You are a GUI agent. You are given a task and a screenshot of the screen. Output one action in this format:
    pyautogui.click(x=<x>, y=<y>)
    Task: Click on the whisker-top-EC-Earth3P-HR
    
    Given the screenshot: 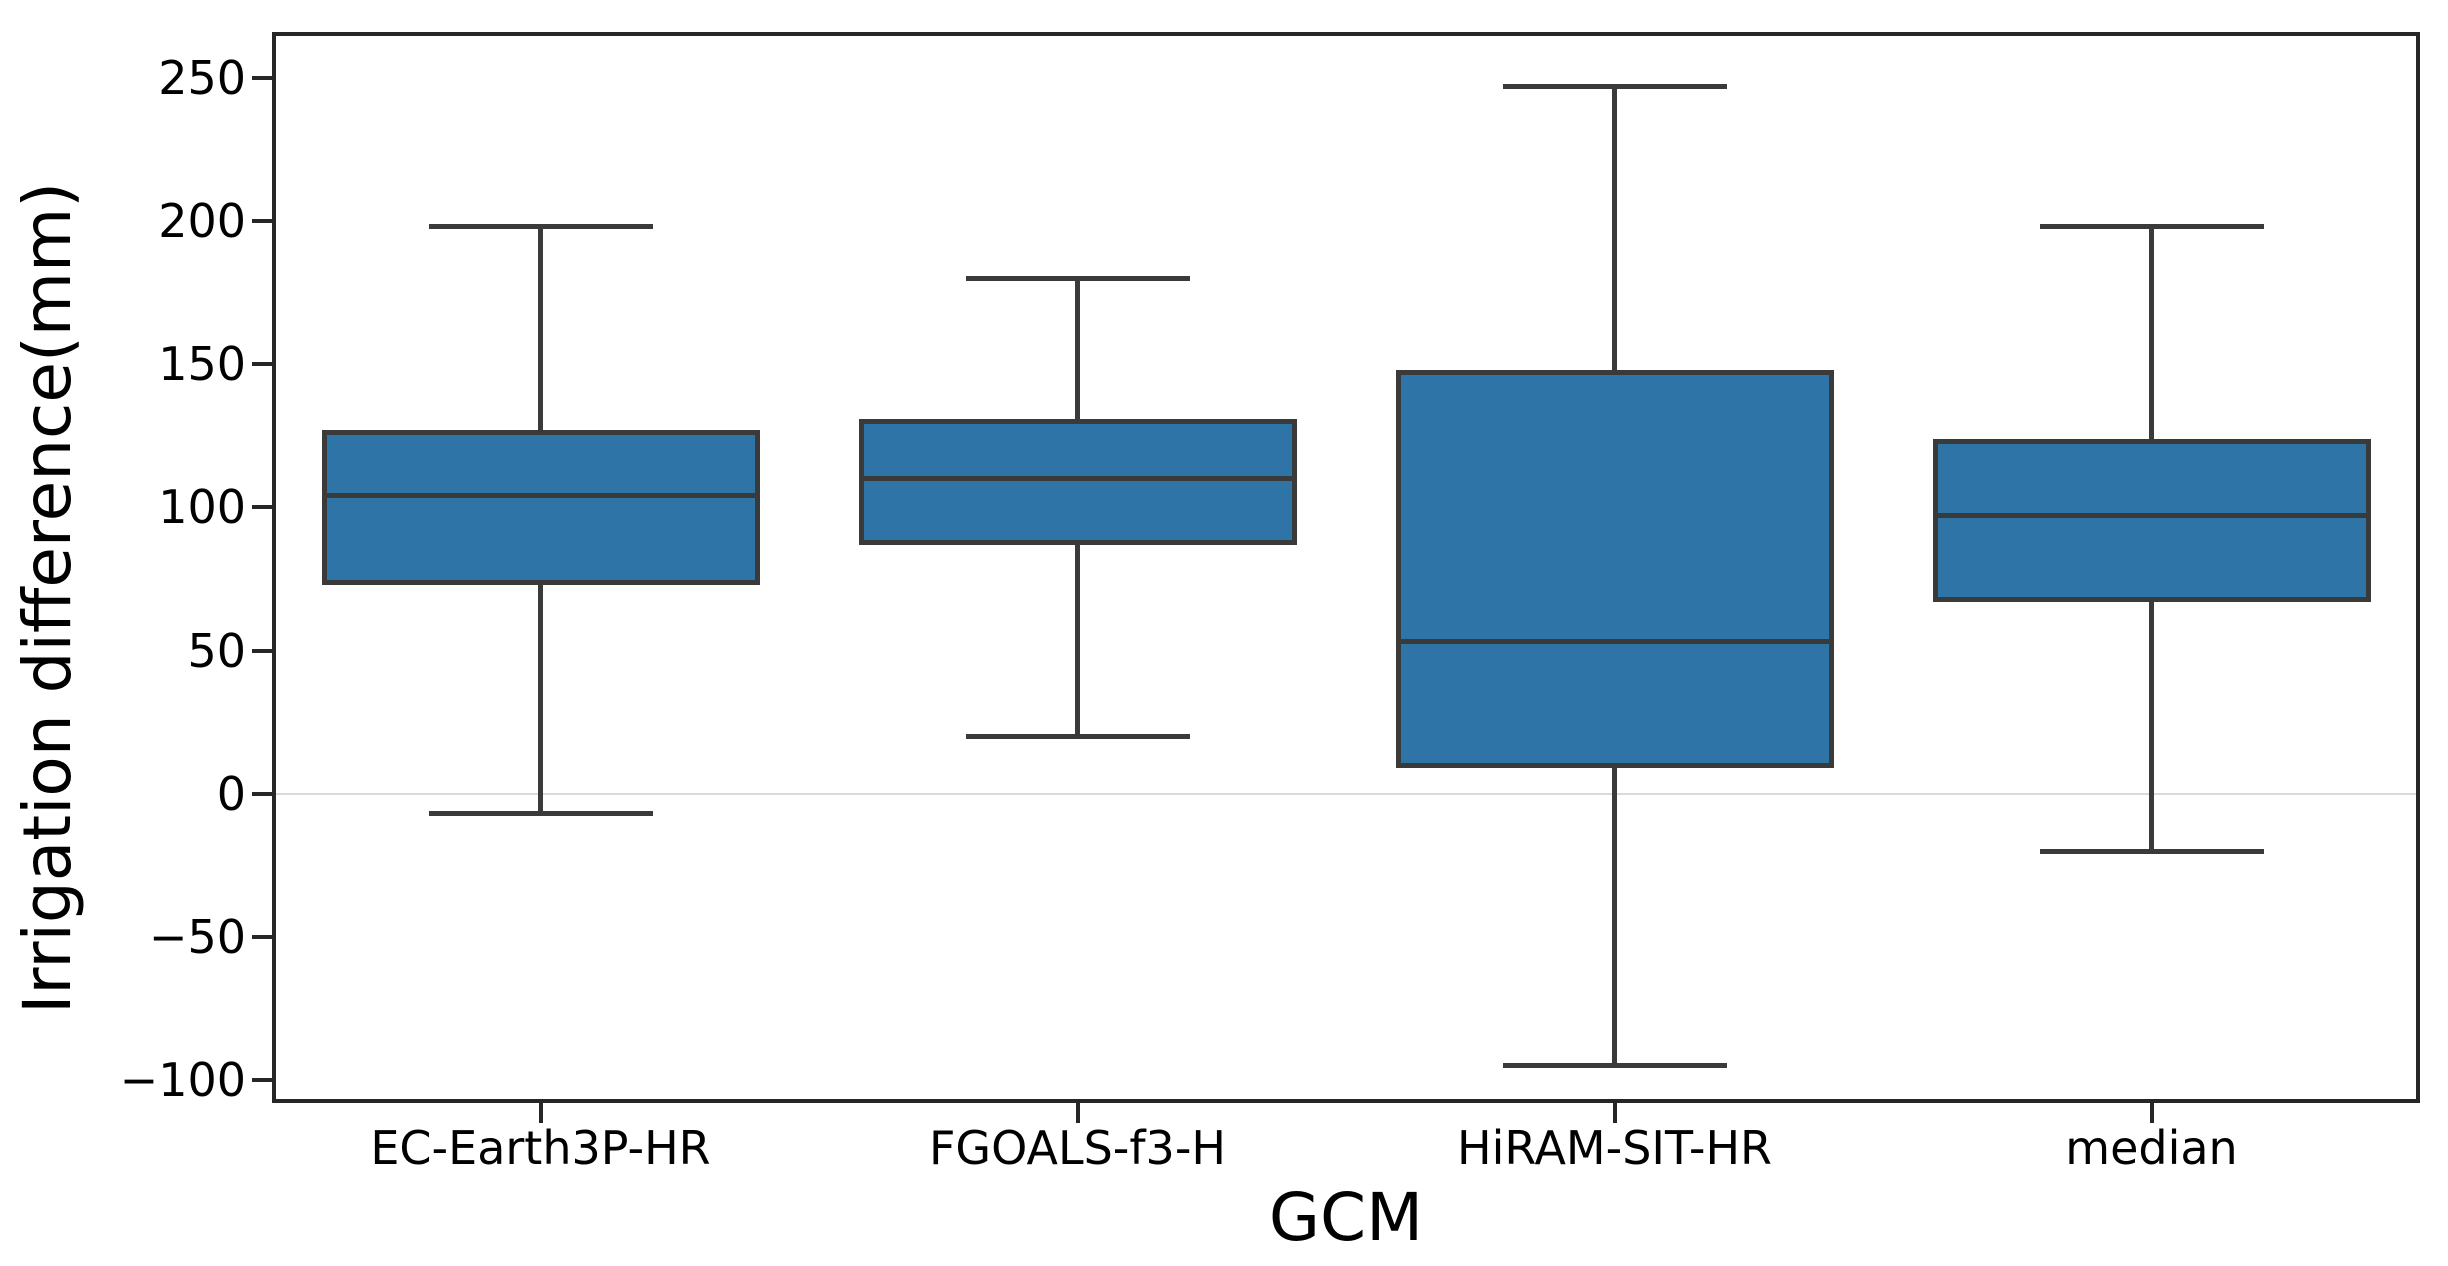 What is the action you would take?
    pyautogui.click(x=540, y=328)
    